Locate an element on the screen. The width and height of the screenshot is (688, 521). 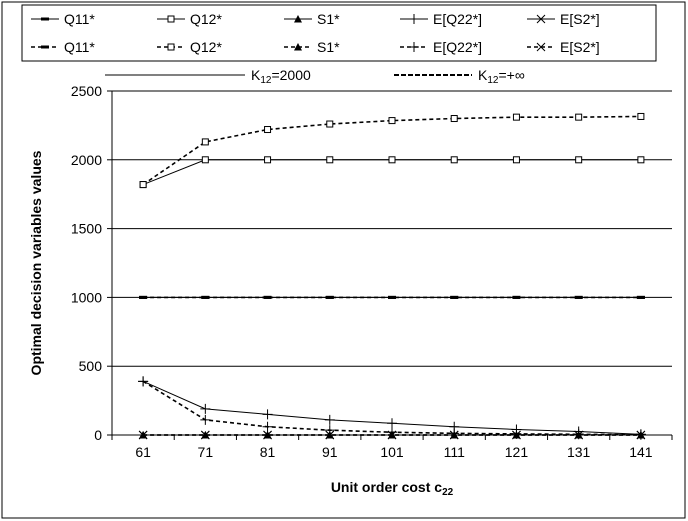
x-tick-label: 101 is located at coordinates (392, 452).